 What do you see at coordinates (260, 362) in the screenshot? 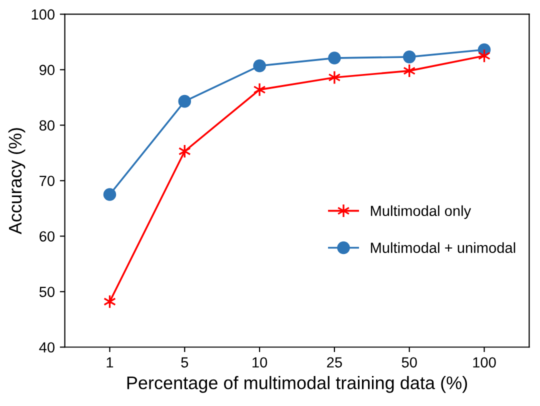
I see `x-tick-label: 10` at bounding box center [260, 362].